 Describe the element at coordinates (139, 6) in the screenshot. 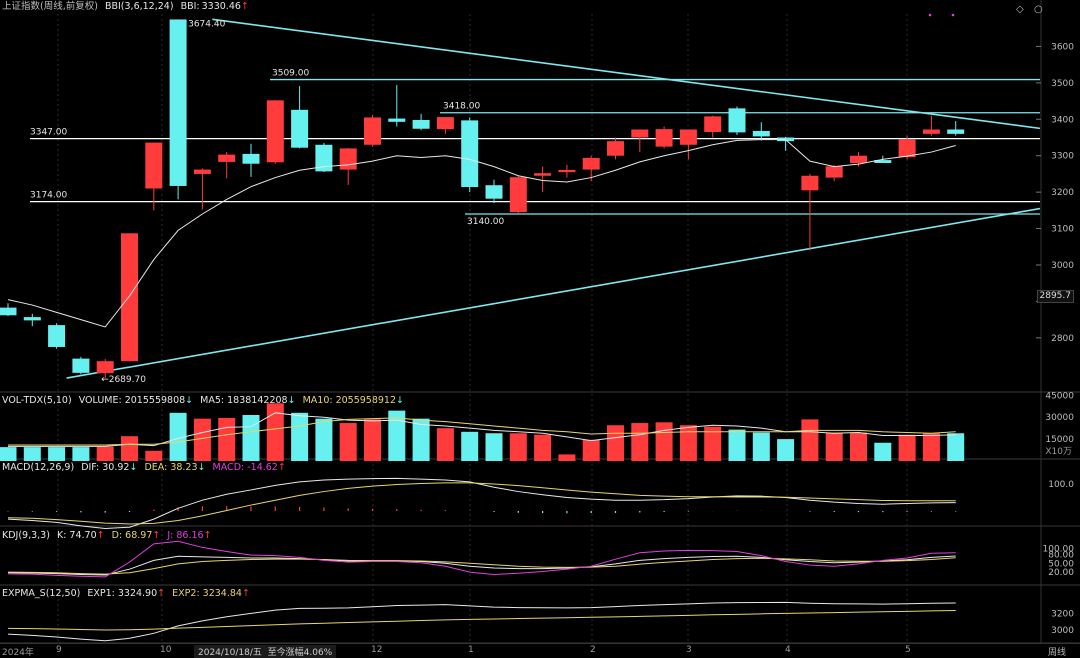

I see `bbi-params: BBI(3,6,12,24)` at that location.